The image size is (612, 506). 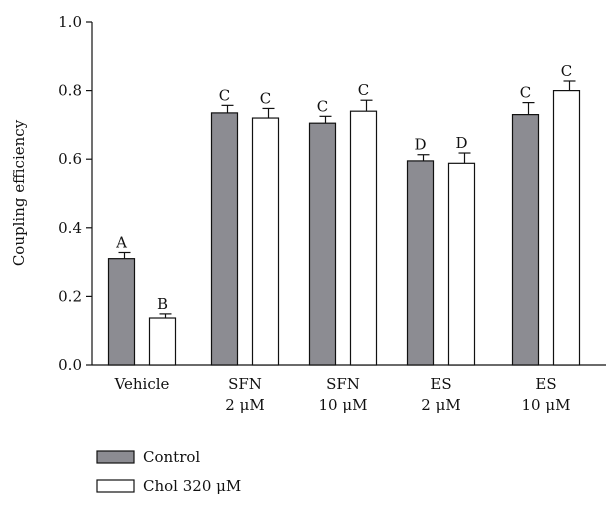 What do you see at coordinates (70, 22) in the screenshot?
I see `y-tick-label: 1.0` at bounding box center [70, 22].